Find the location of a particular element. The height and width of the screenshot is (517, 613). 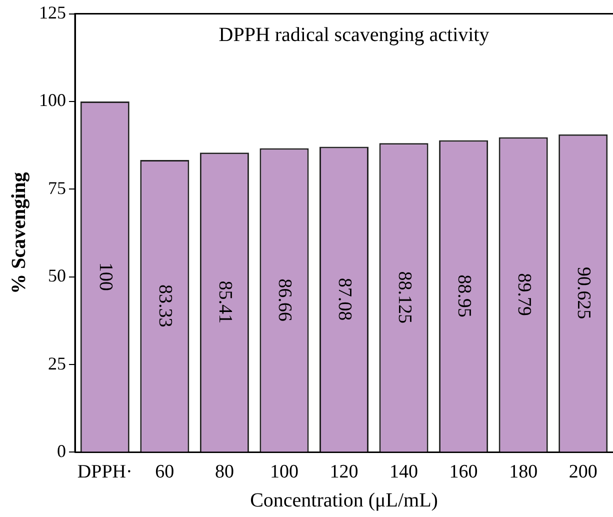

x-tick-label: 100 is located at coordinates (284, 472).